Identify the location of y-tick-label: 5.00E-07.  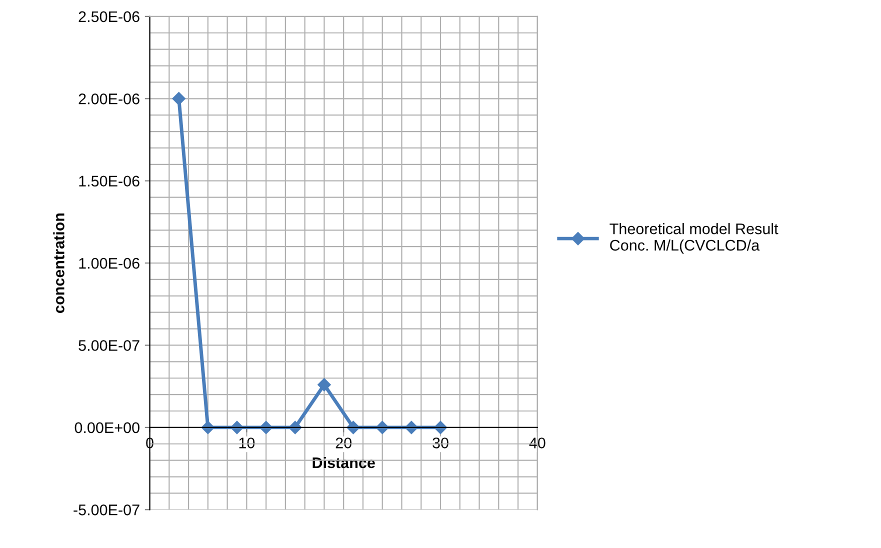
(109, 345).